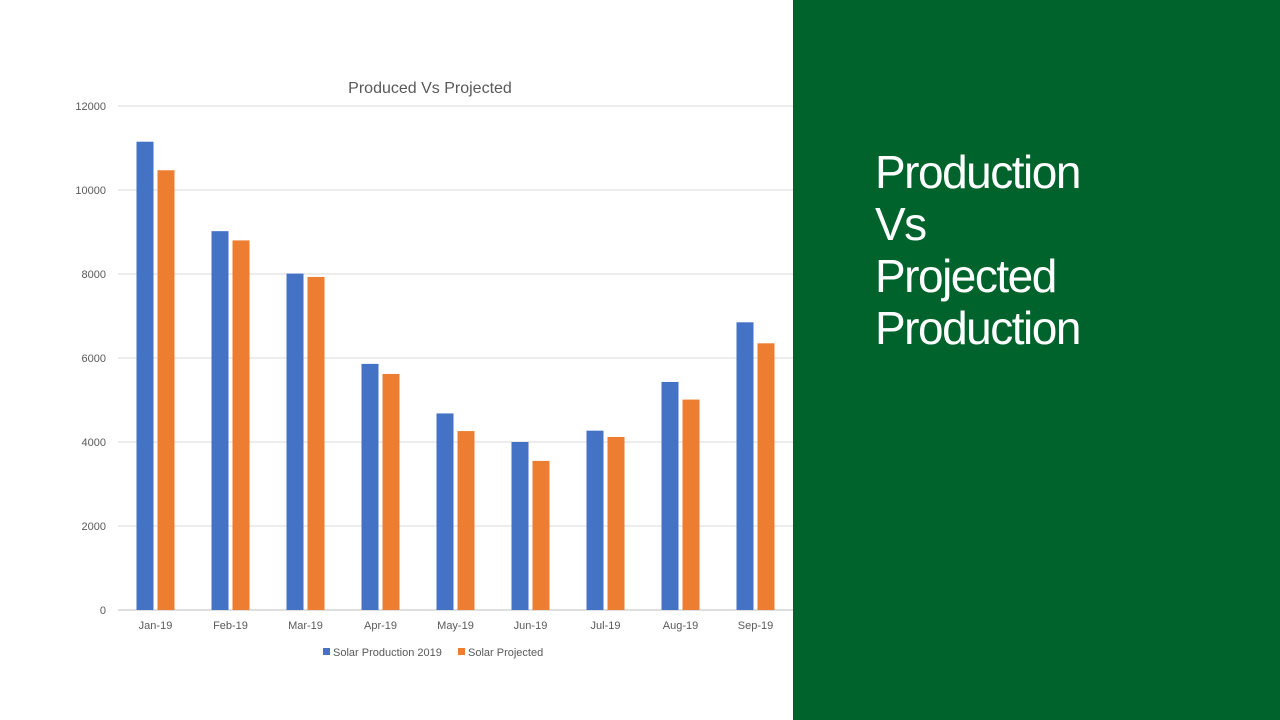  I want to click on y-tick-label: 8000, so click(94, 275).